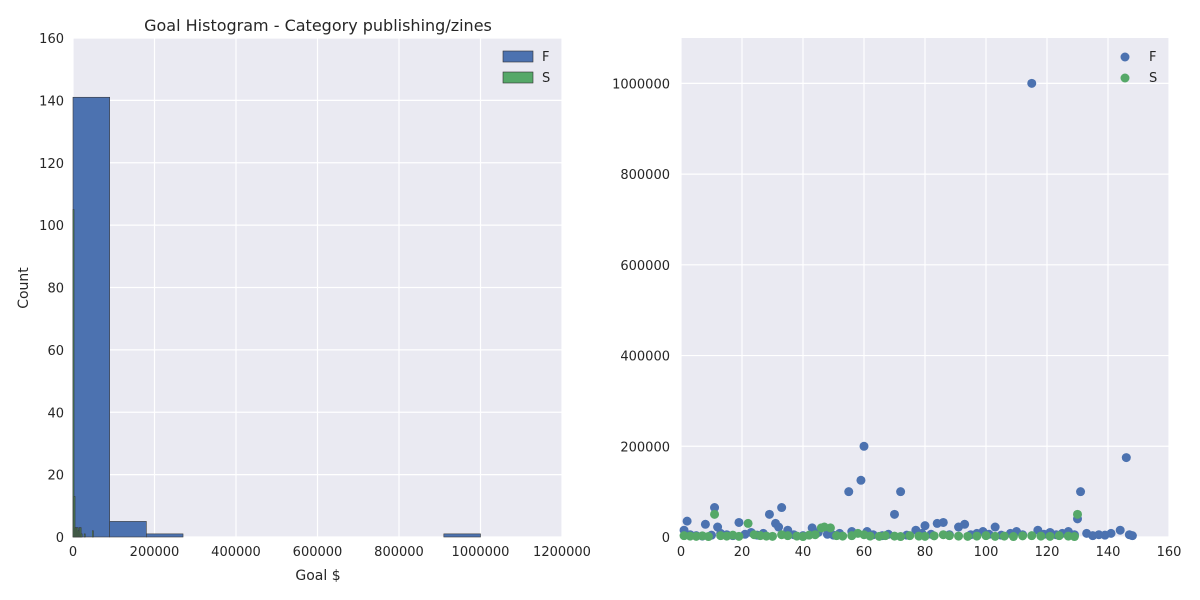 This screenshot has height=600, width=1200. What do you see at coordinates (1125, 78) in the screenshot?
I see `legend-marker-s` at bounding box center [1125, 78].